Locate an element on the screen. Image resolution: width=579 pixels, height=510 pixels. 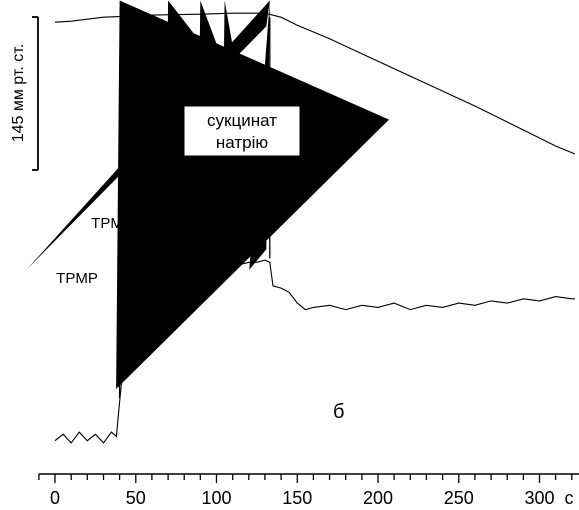
tpmp-label-4: TPMP is located at coordinates (172, 181).